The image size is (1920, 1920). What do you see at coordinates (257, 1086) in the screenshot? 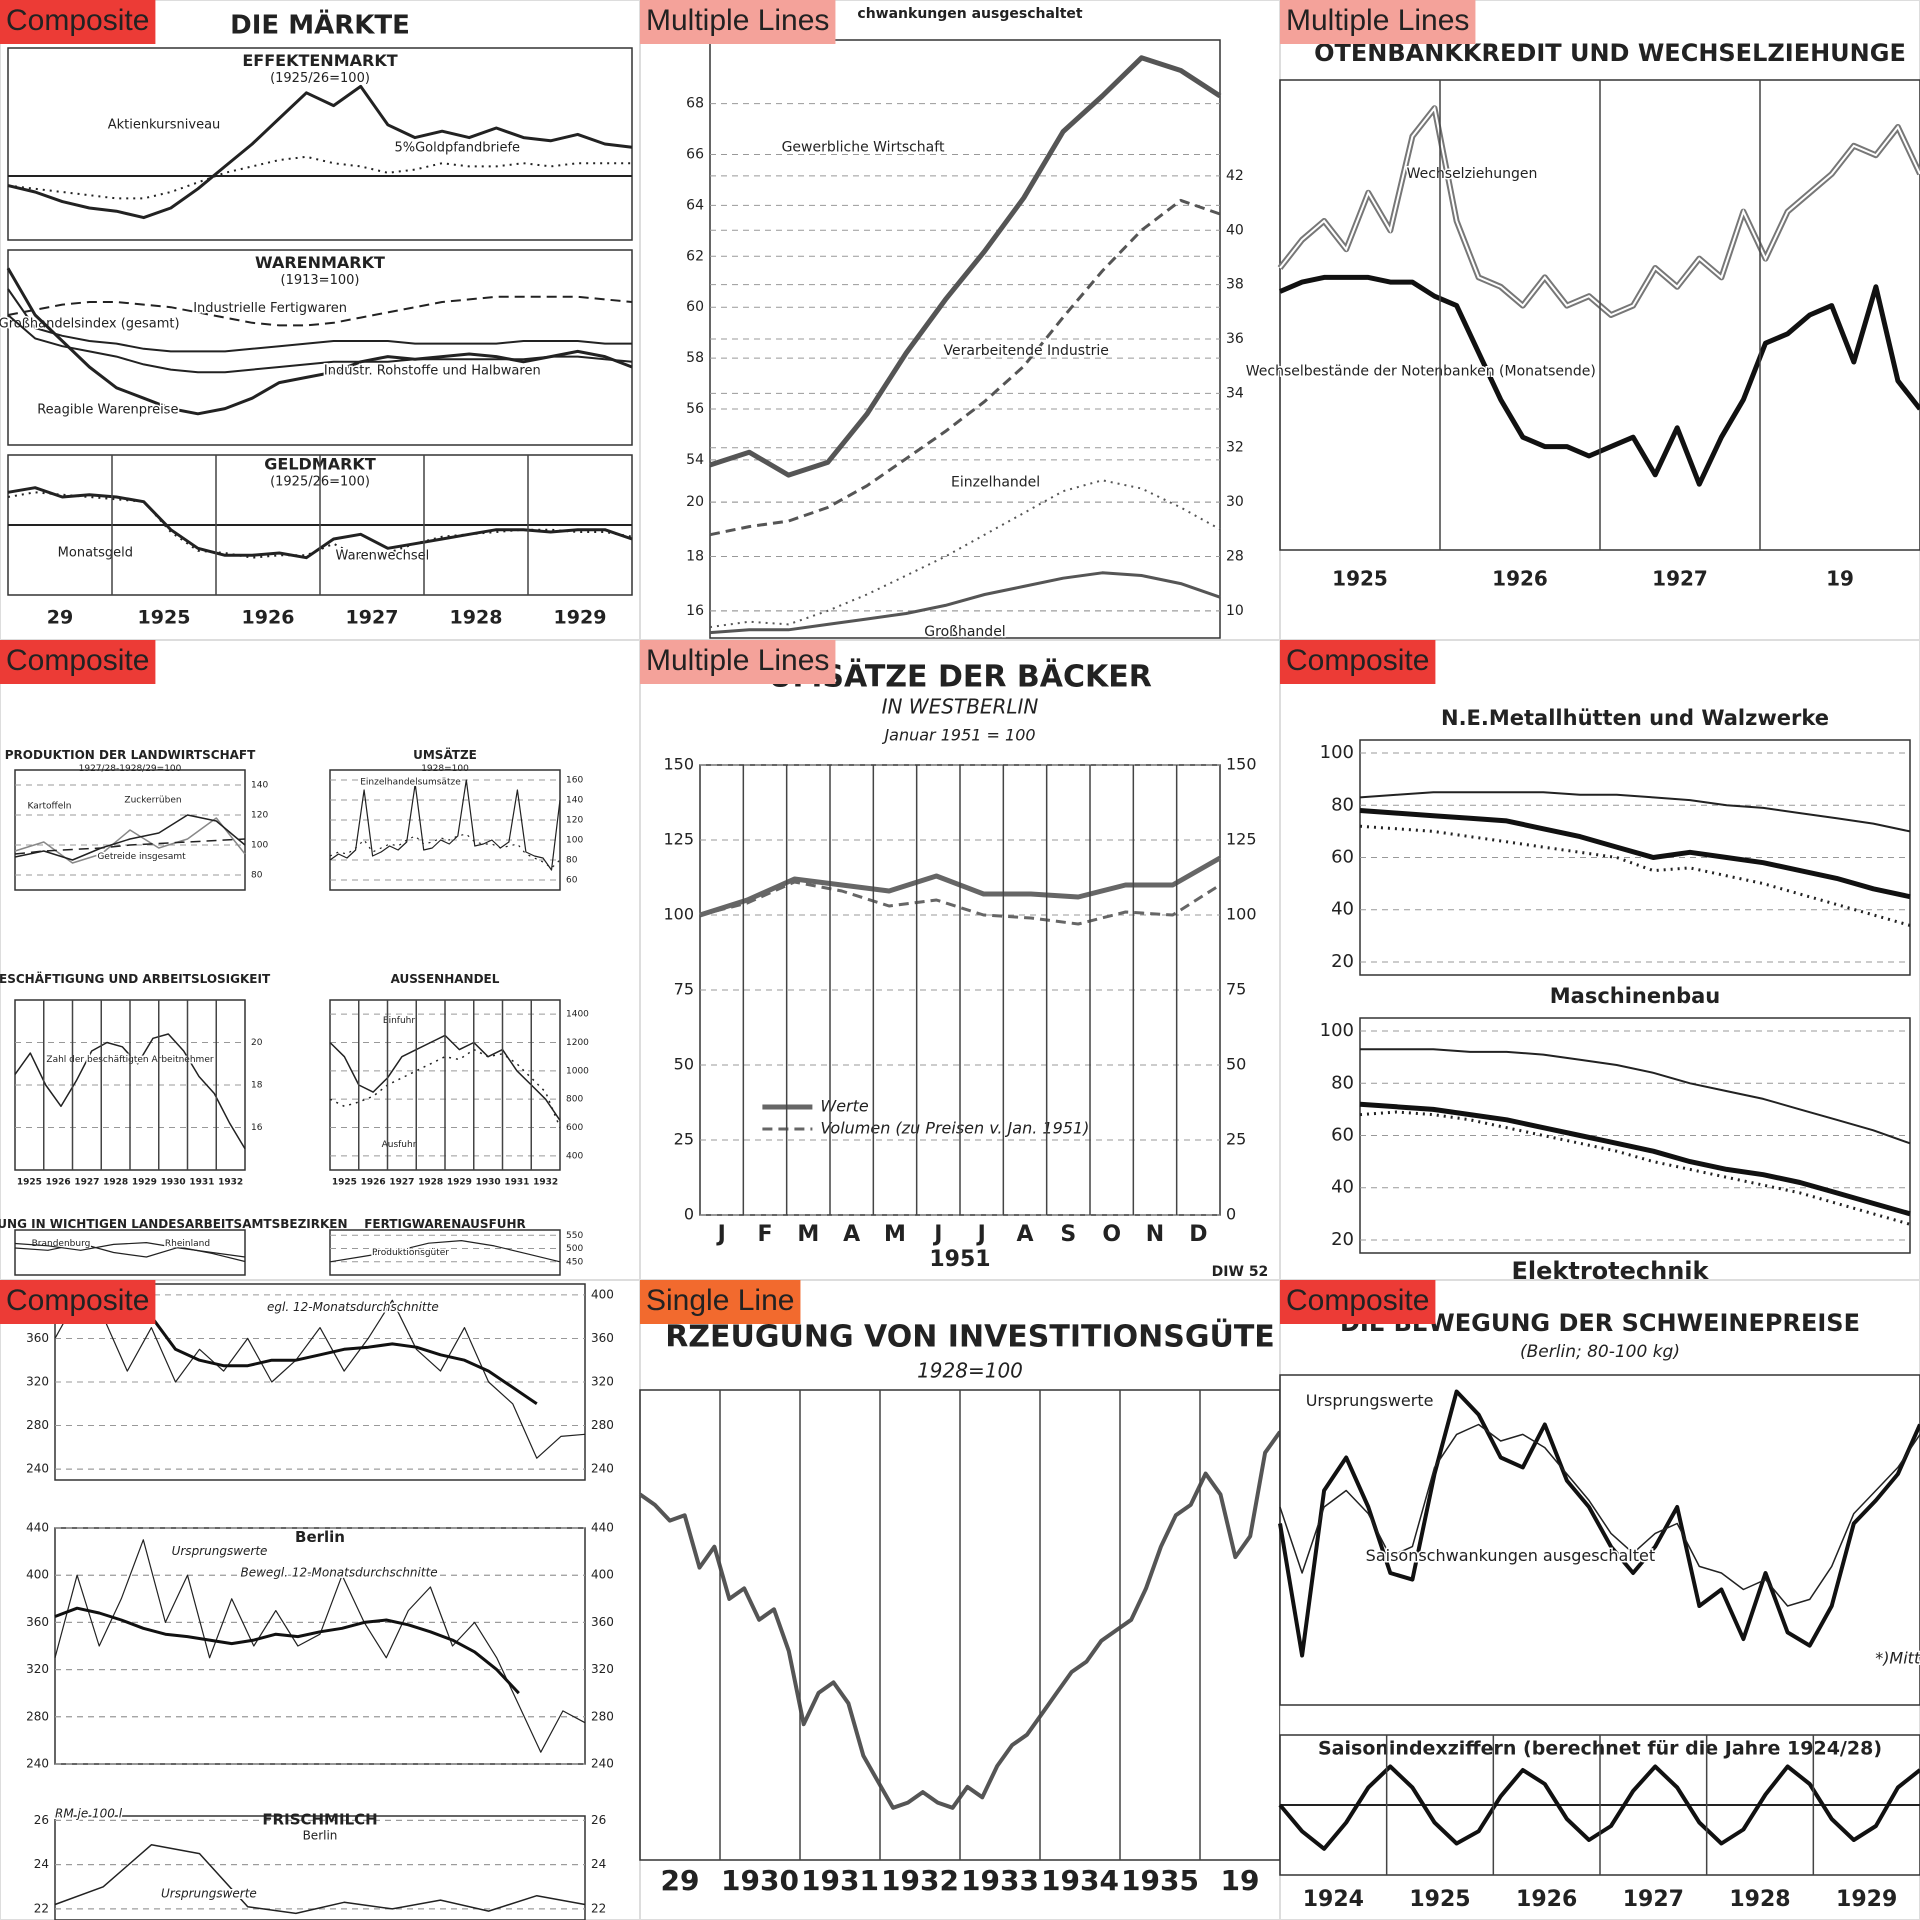
I see `y-tick-label: 18` at bounding box center [257, 1086].